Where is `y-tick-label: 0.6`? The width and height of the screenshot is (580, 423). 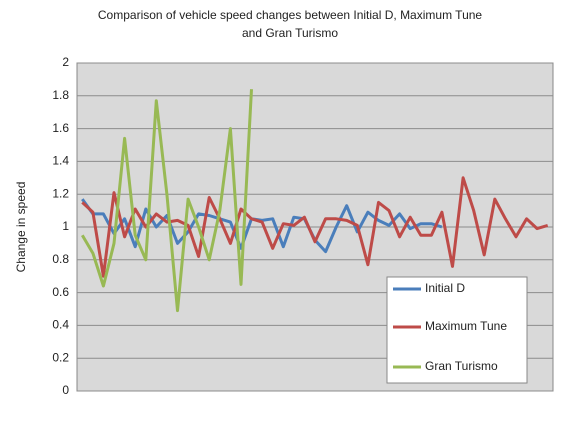 y-tick-label: 0.6 is located at coordinates (60, 292).